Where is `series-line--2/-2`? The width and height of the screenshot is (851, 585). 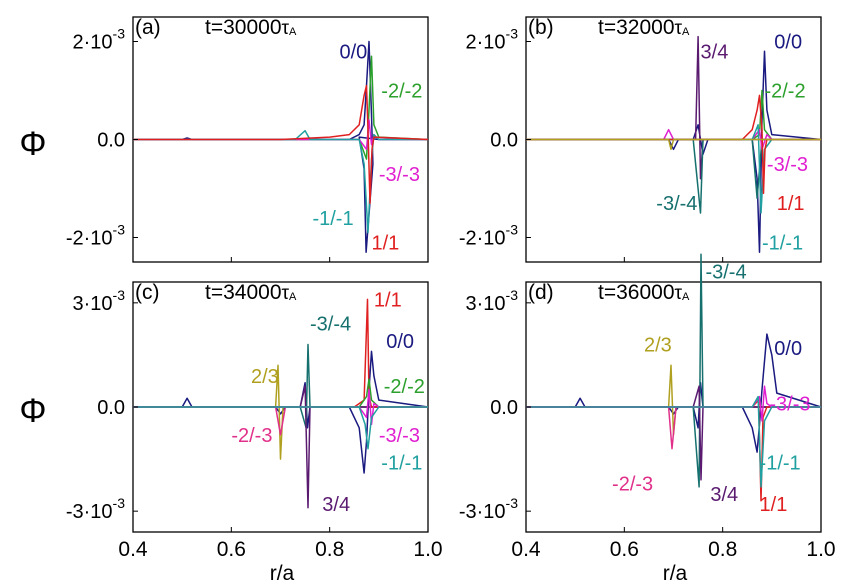 series-line--2/-2 is located at coordinates (281, 107).